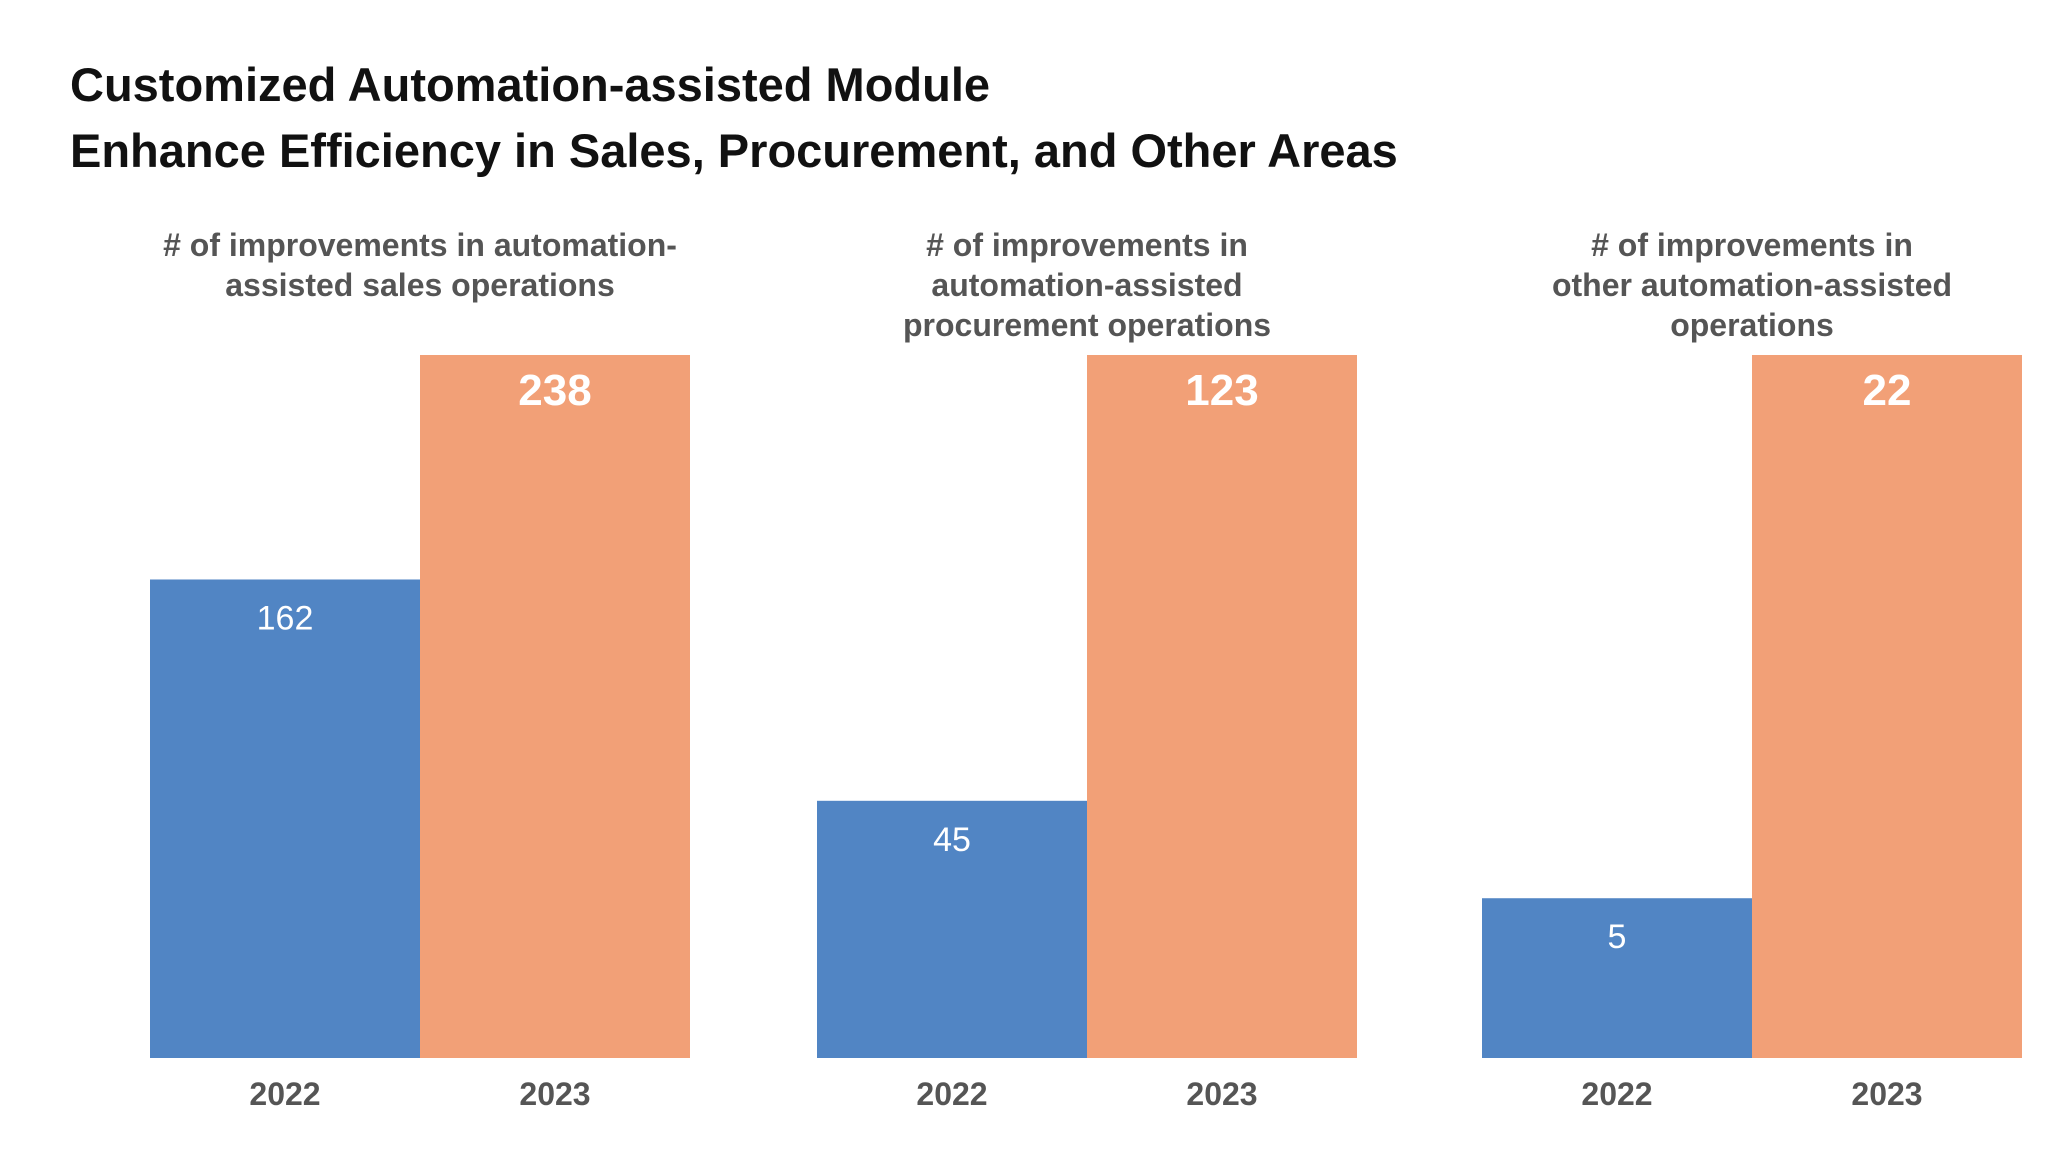  I want to click on tick-label-procurement-2022: 2022, so click(951, 1094).